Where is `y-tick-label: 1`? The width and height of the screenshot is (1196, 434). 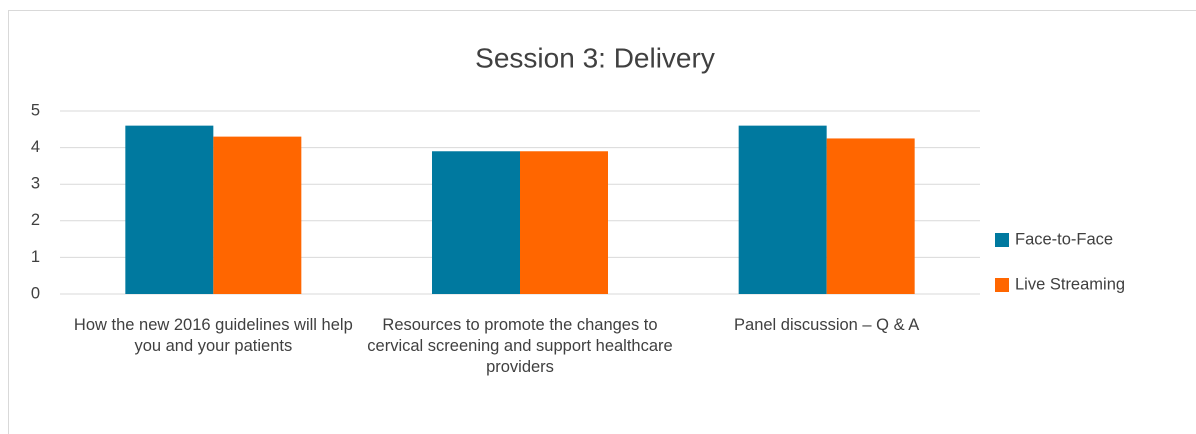
y-tick-label: 1 is located at coordinates (35, 257).